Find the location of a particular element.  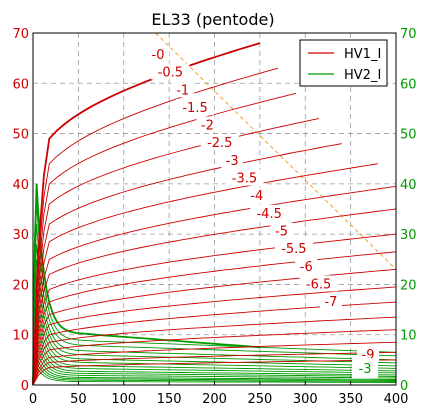

curve-label: -3.5 is located at coordinates (244, 179).